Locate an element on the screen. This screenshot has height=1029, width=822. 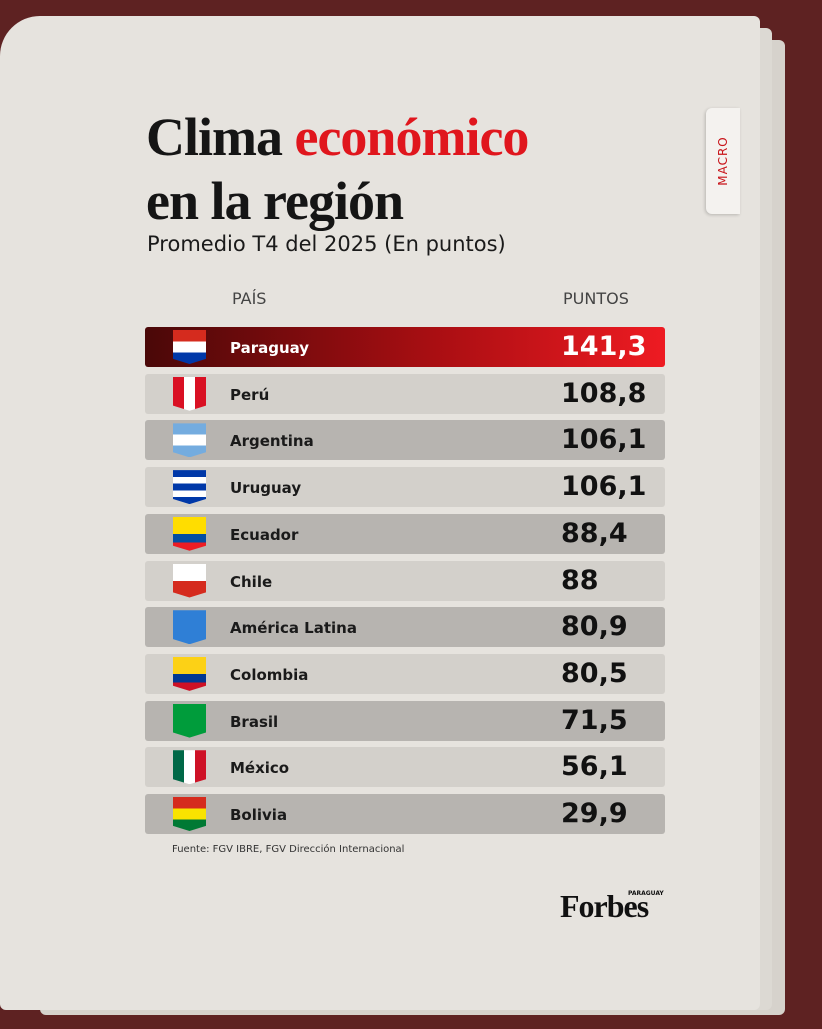
table-row: Uruguay 106,1 is located at coordinates (405, 487).